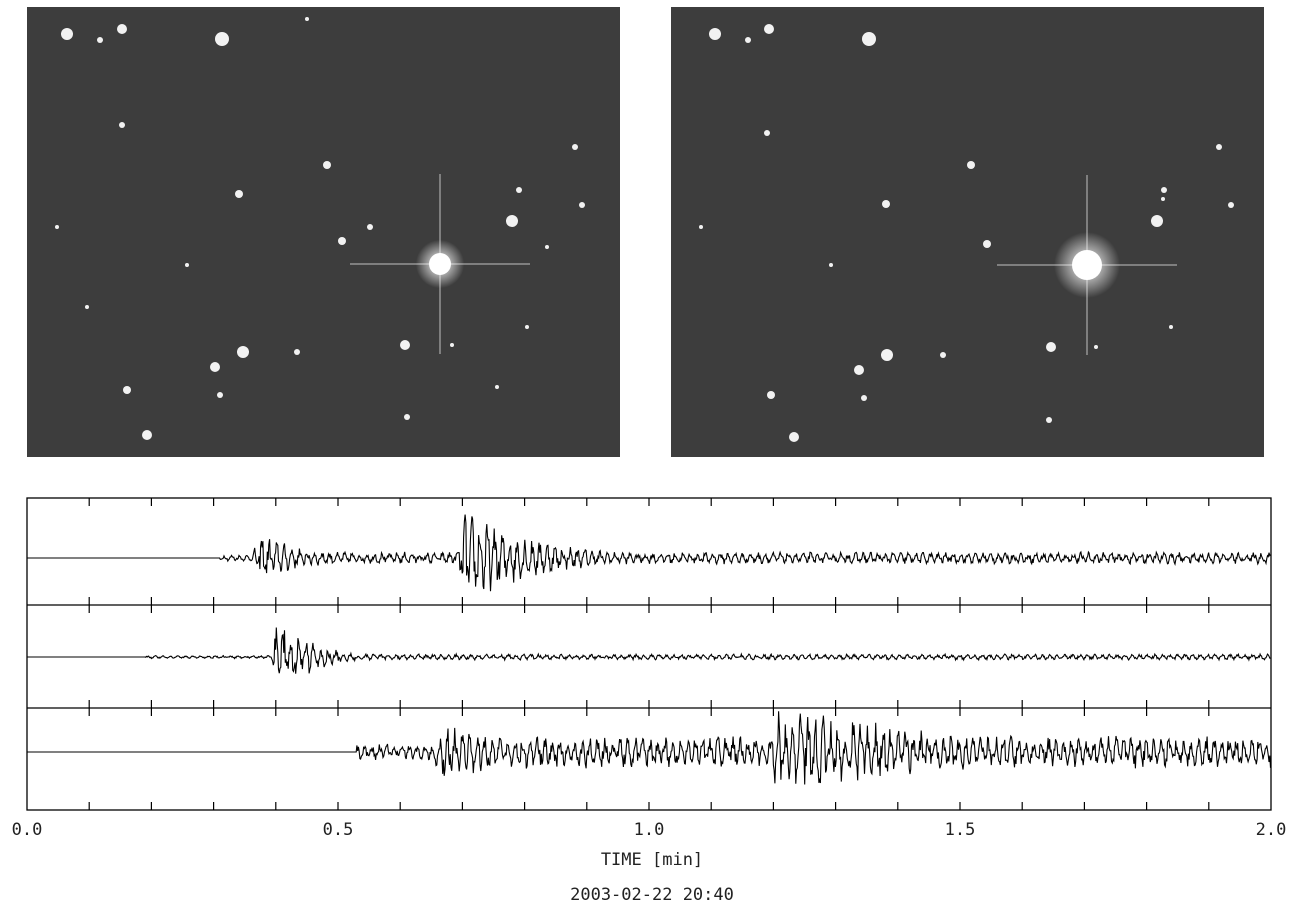  I want to click on x-tick-label: 0.0, so click(27, 830).